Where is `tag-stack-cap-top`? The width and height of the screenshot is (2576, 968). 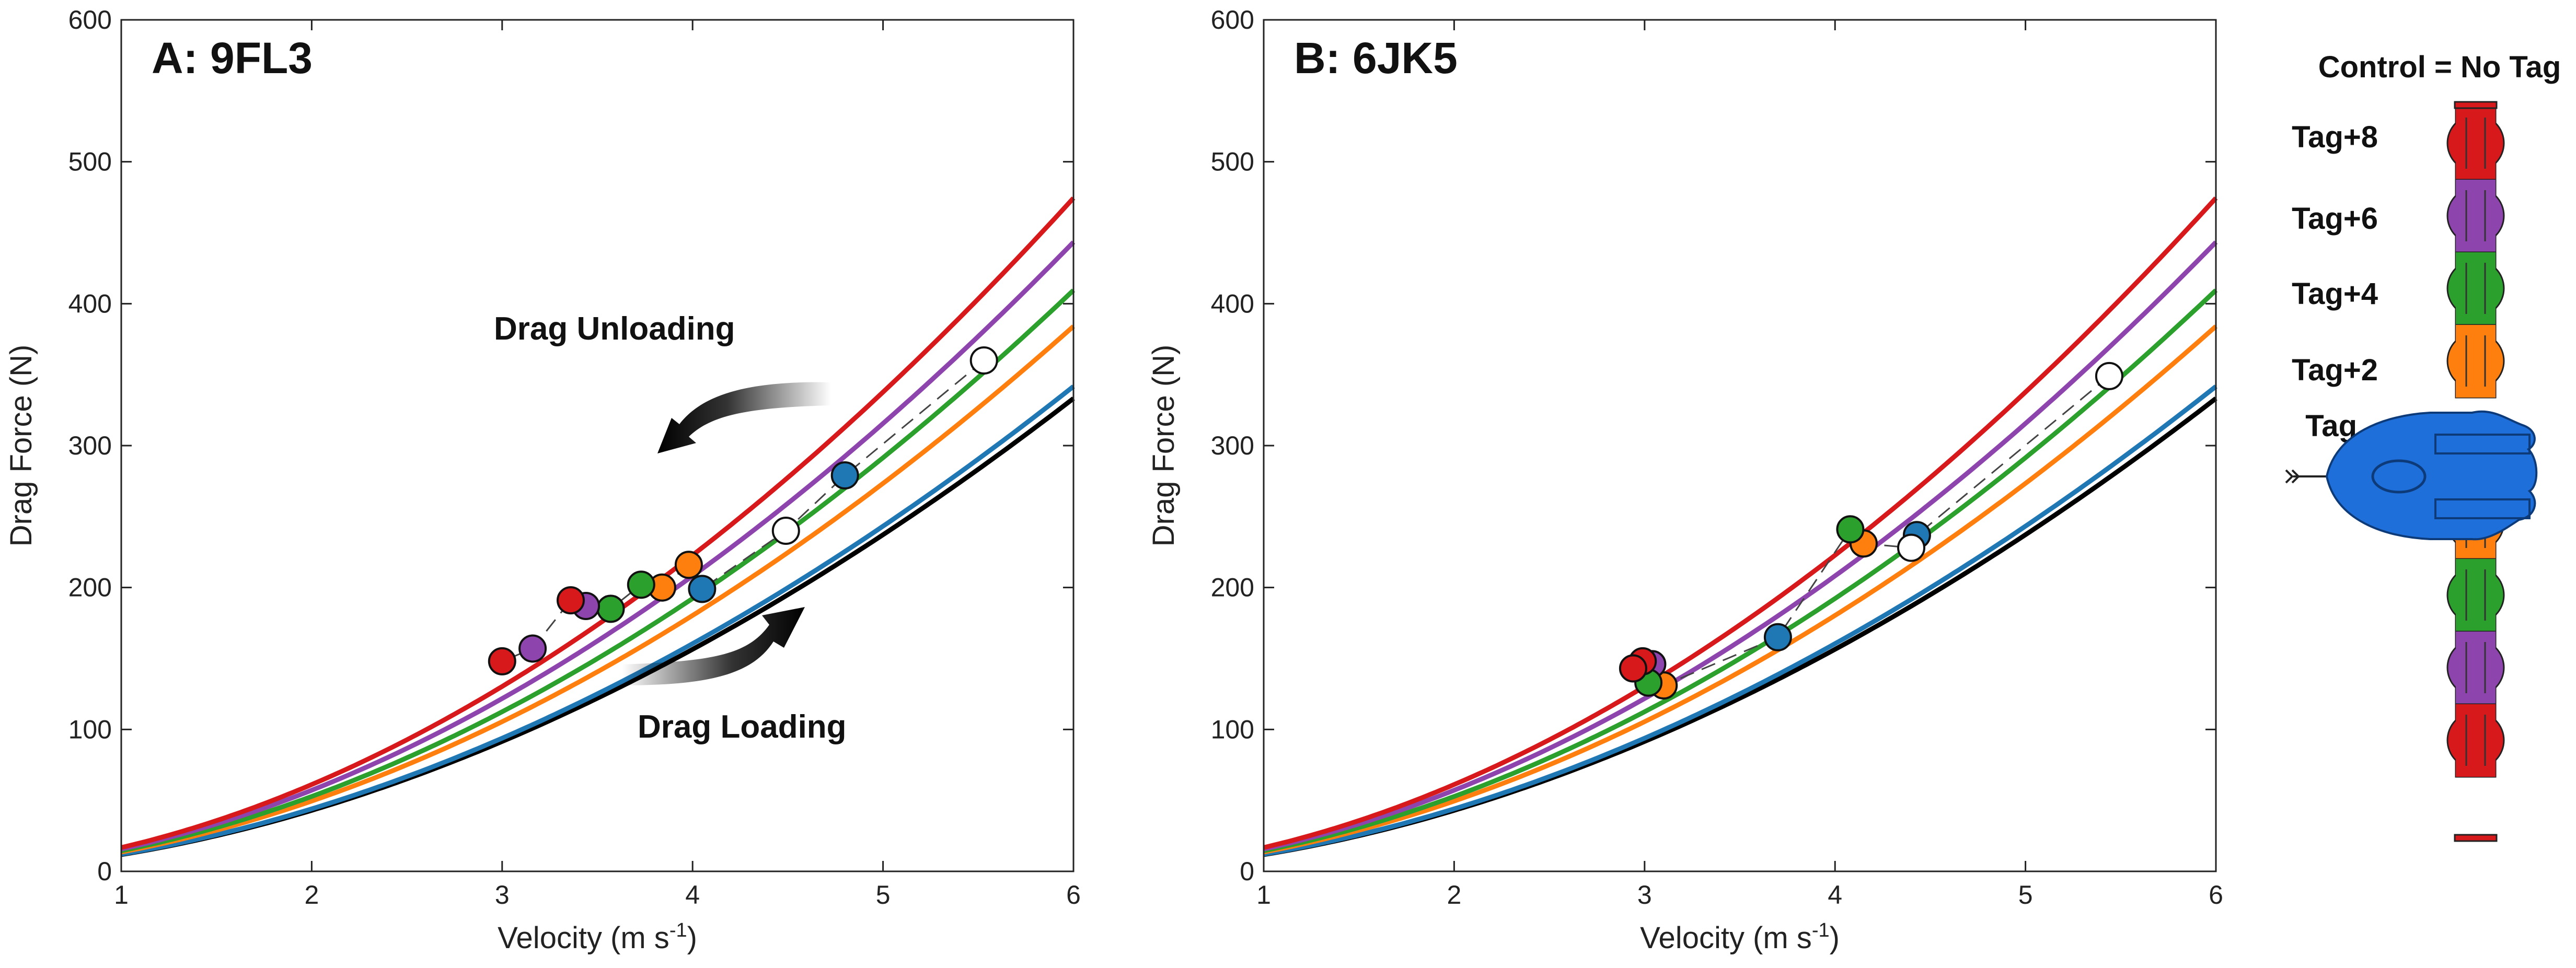
tag-stack-cap-top is located at coordinates (2476, 105).